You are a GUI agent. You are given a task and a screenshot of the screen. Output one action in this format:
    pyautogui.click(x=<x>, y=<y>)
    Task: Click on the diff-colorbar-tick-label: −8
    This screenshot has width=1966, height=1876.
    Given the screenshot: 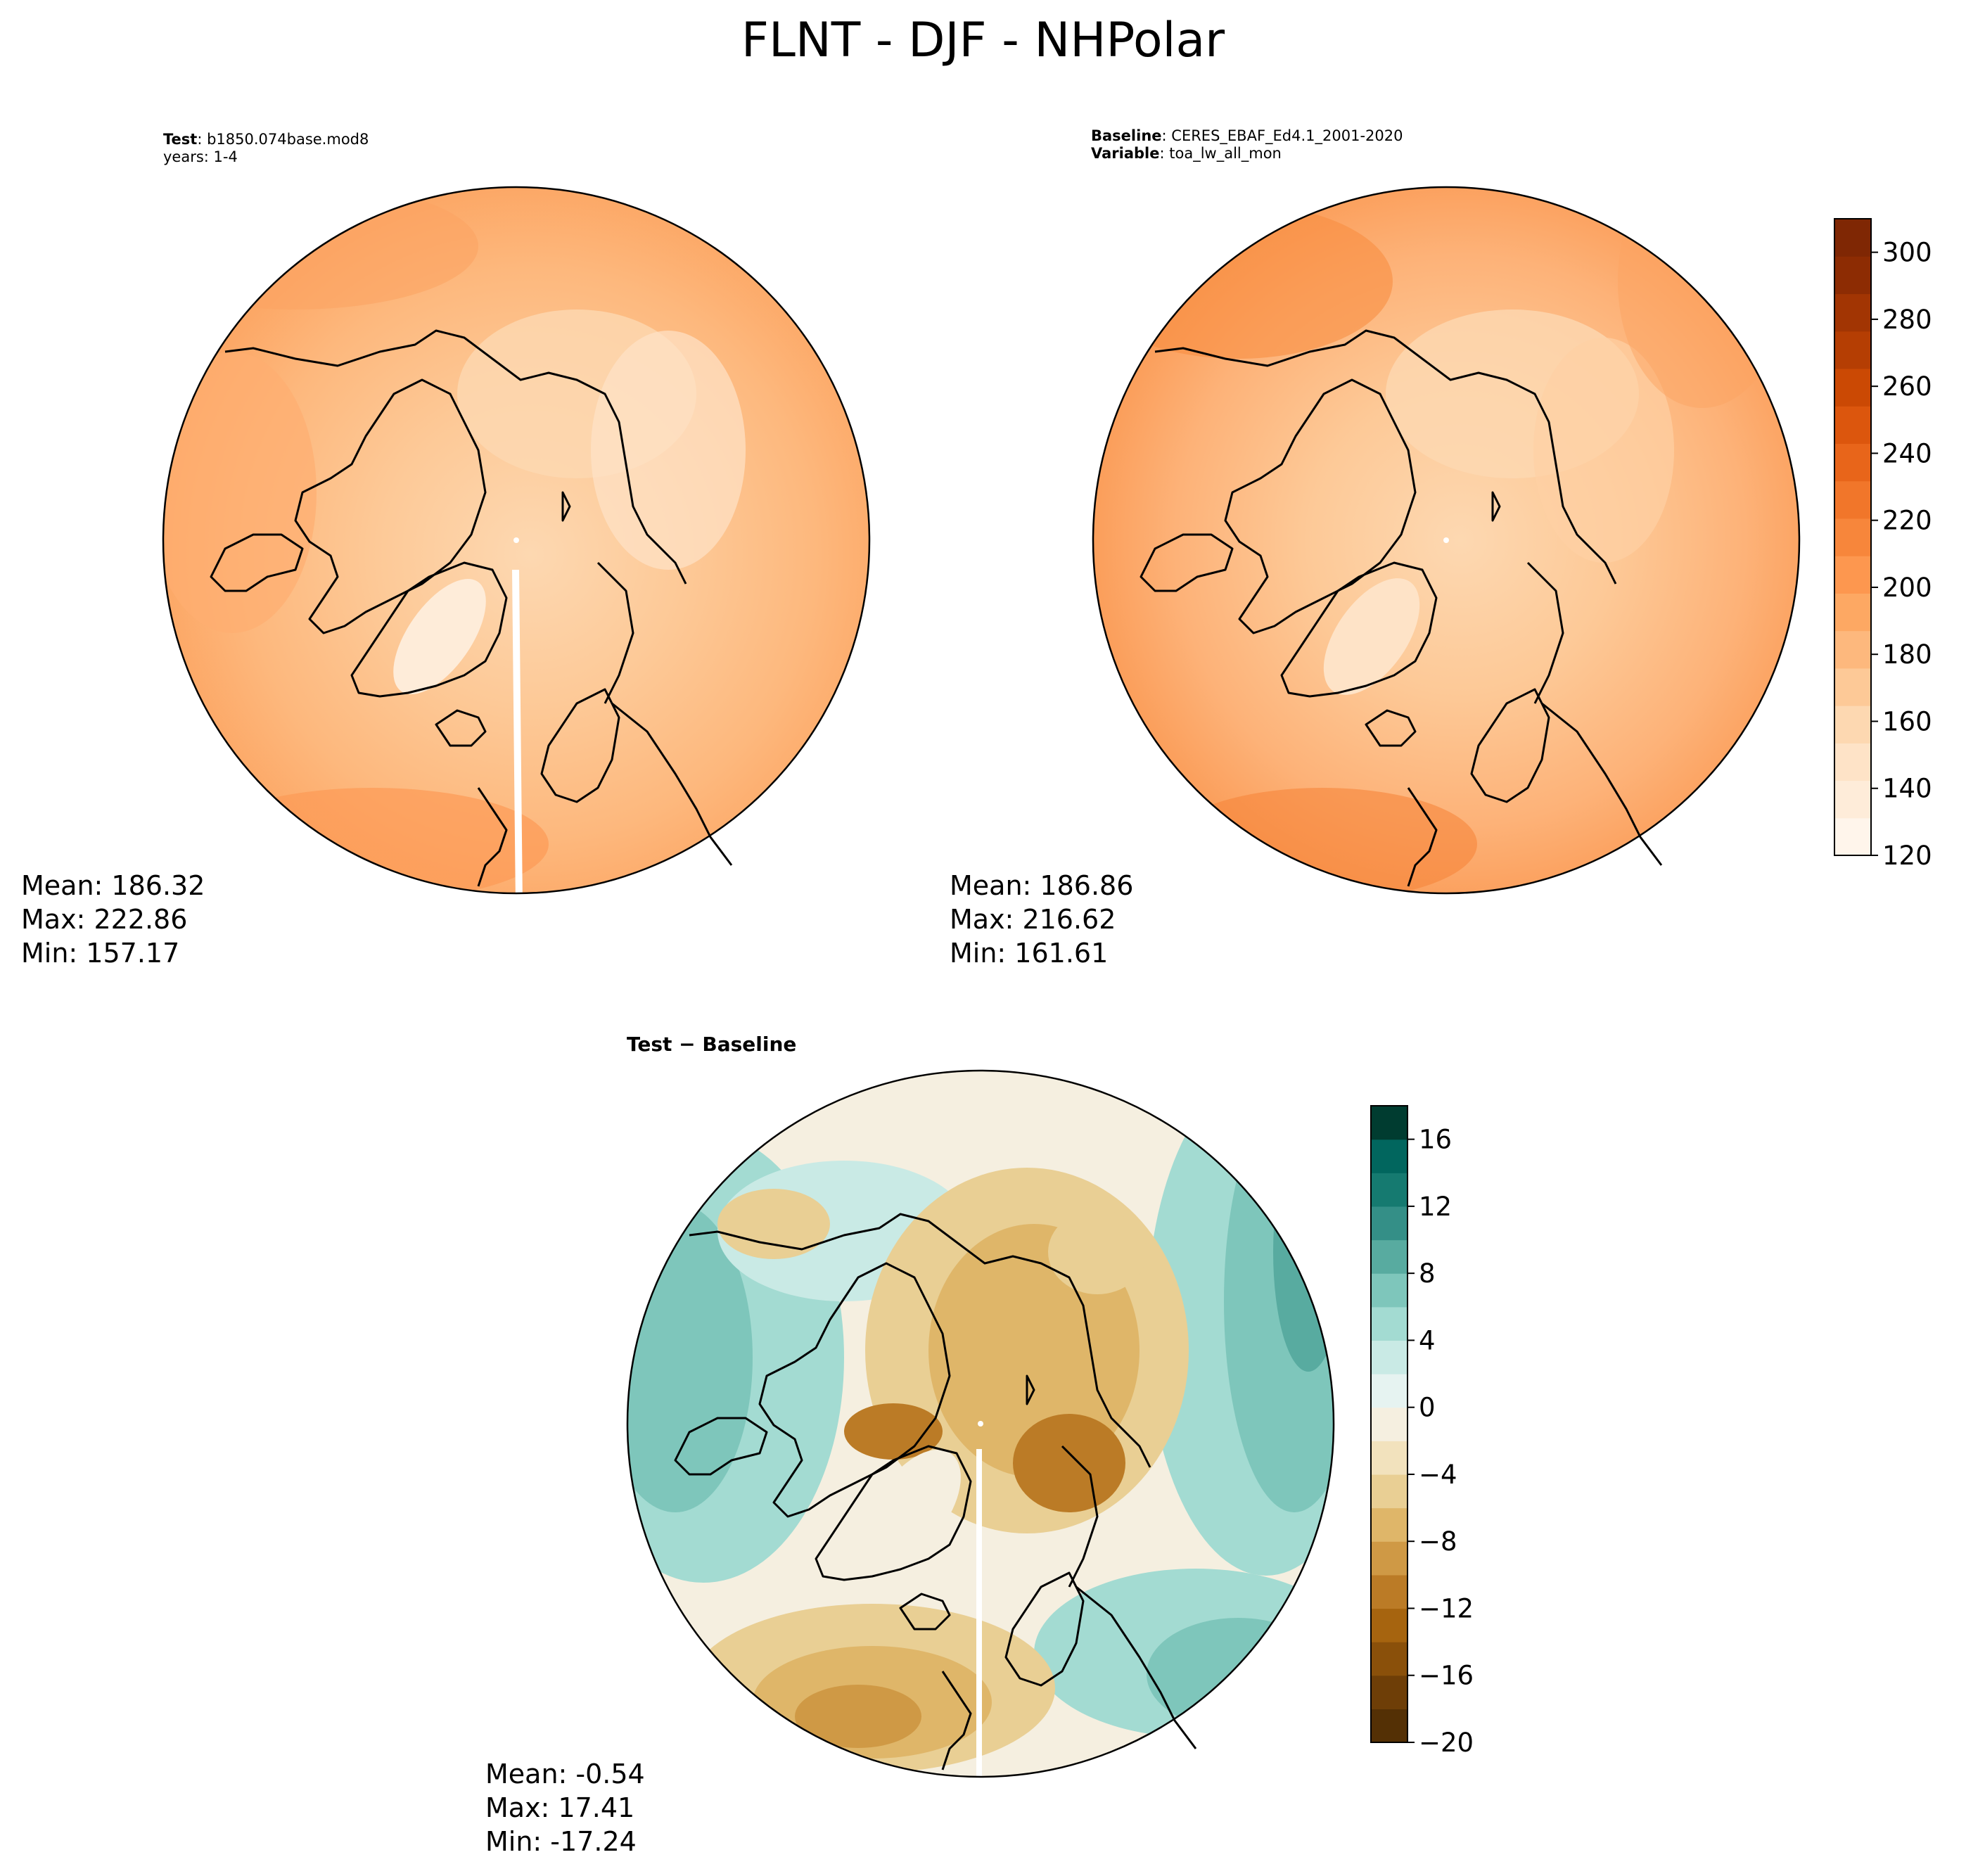 What is the action you would take?
    pyautogui.click(x=1438, y=1541)
    